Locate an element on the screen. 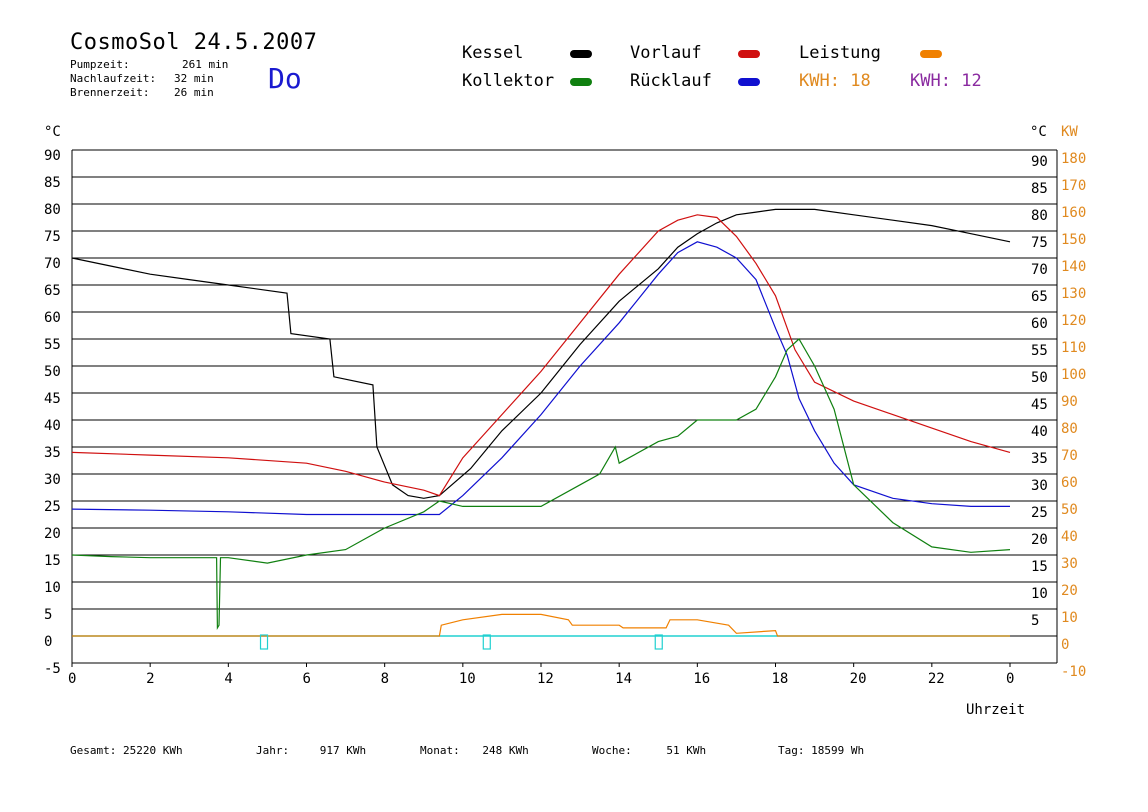 The image size is (1148, 812). y-tick-right: 85 is located at coordinates (1039, 189).